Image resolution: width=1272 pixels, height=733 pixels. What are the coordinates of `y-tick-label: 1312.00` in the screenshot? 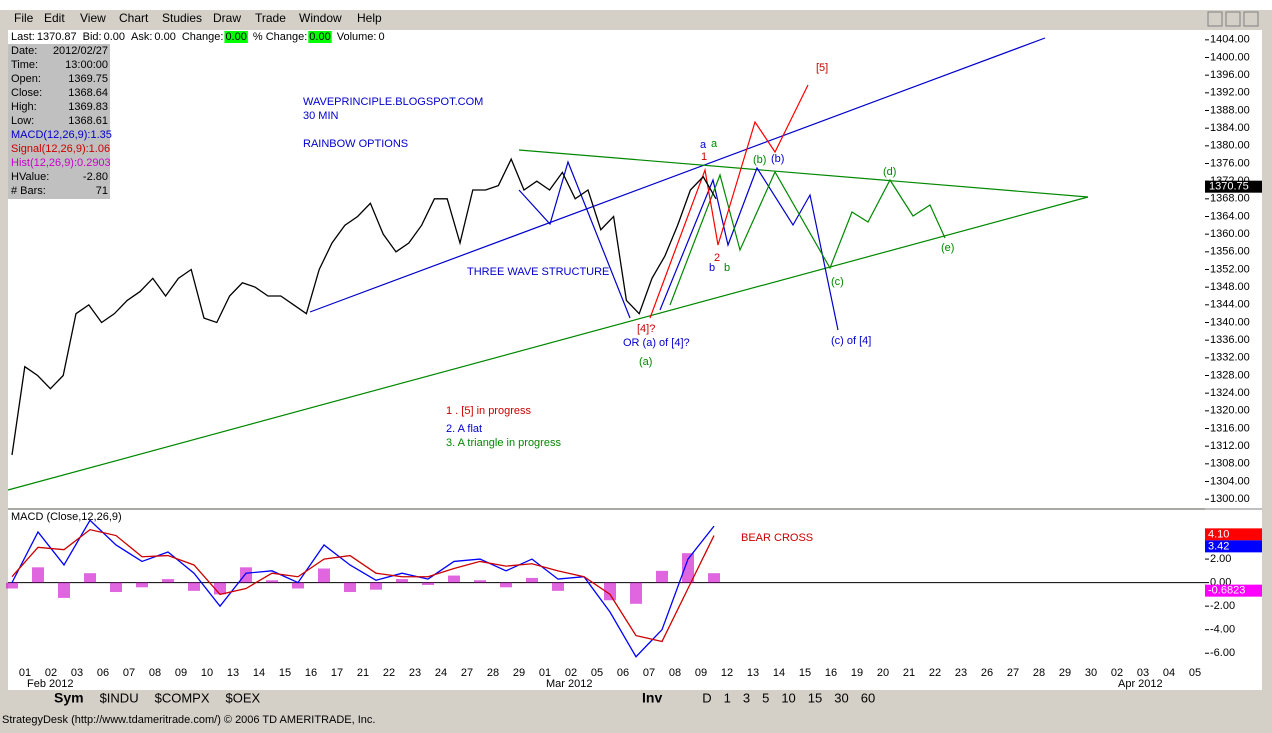 It's located at (1230, 446).